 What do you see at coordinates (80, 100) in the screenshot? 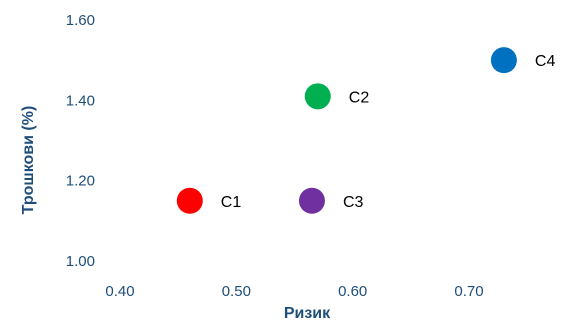
I see `y-tick-label: 1.40` at bounding box center [80, 100].